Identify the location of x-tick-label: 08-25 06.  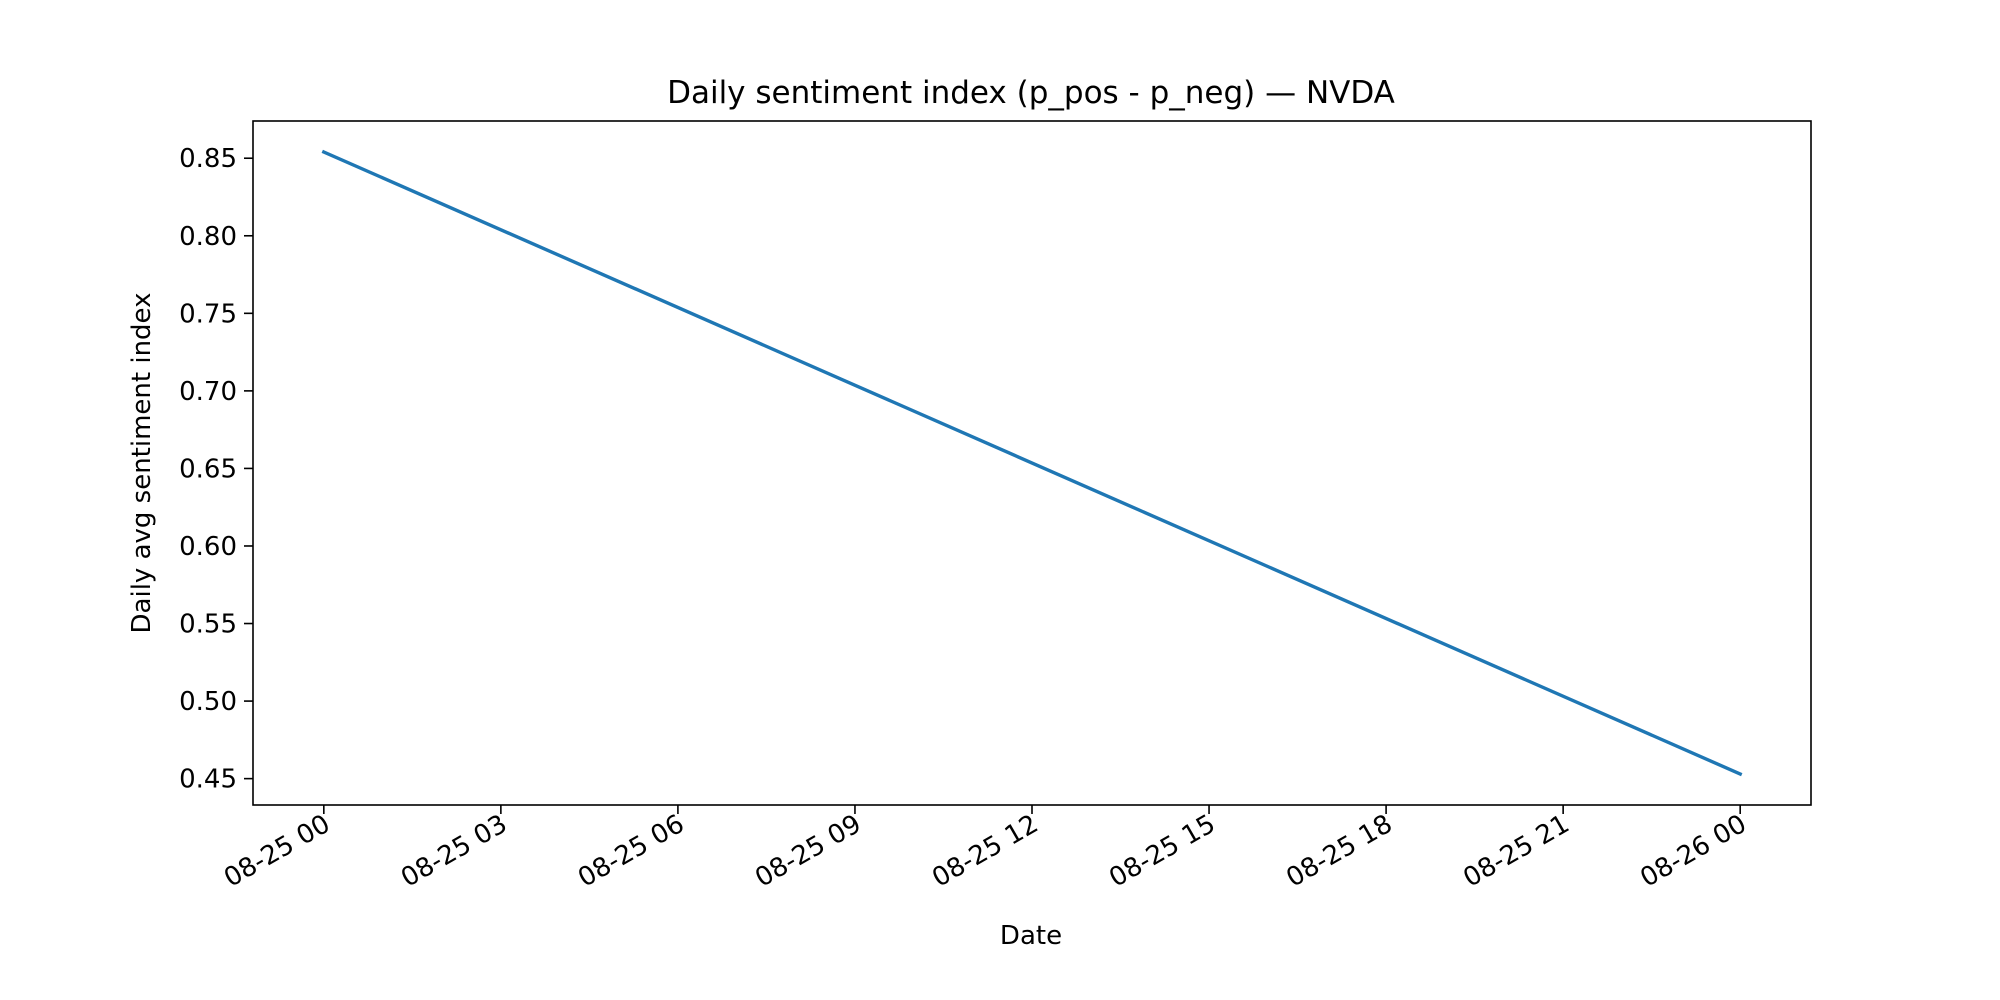
(631, 851).